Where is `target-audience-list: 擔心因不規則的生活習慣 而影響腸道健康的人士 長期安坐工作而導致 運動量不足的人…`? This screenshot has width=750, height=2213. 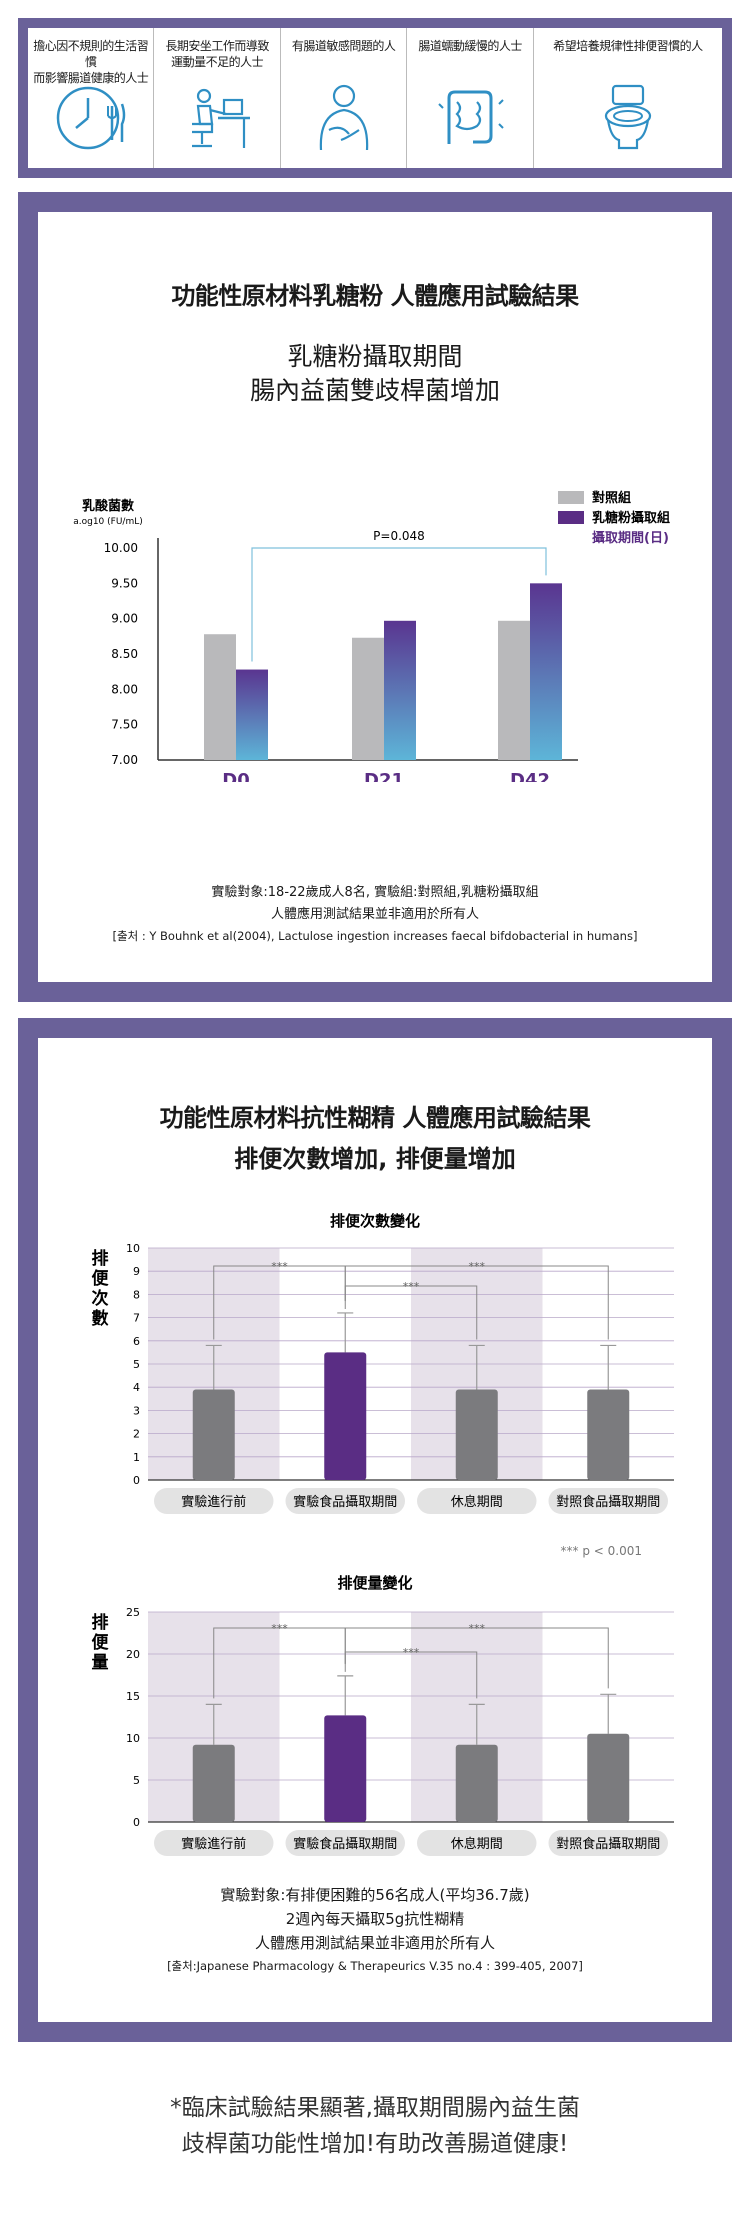 target-audience-list: 擔心因不規則的生活習慣 而影響腸道健康的人士 長期安坐工作而導致 運動量不足的人… is located at coordinates (375, 98).